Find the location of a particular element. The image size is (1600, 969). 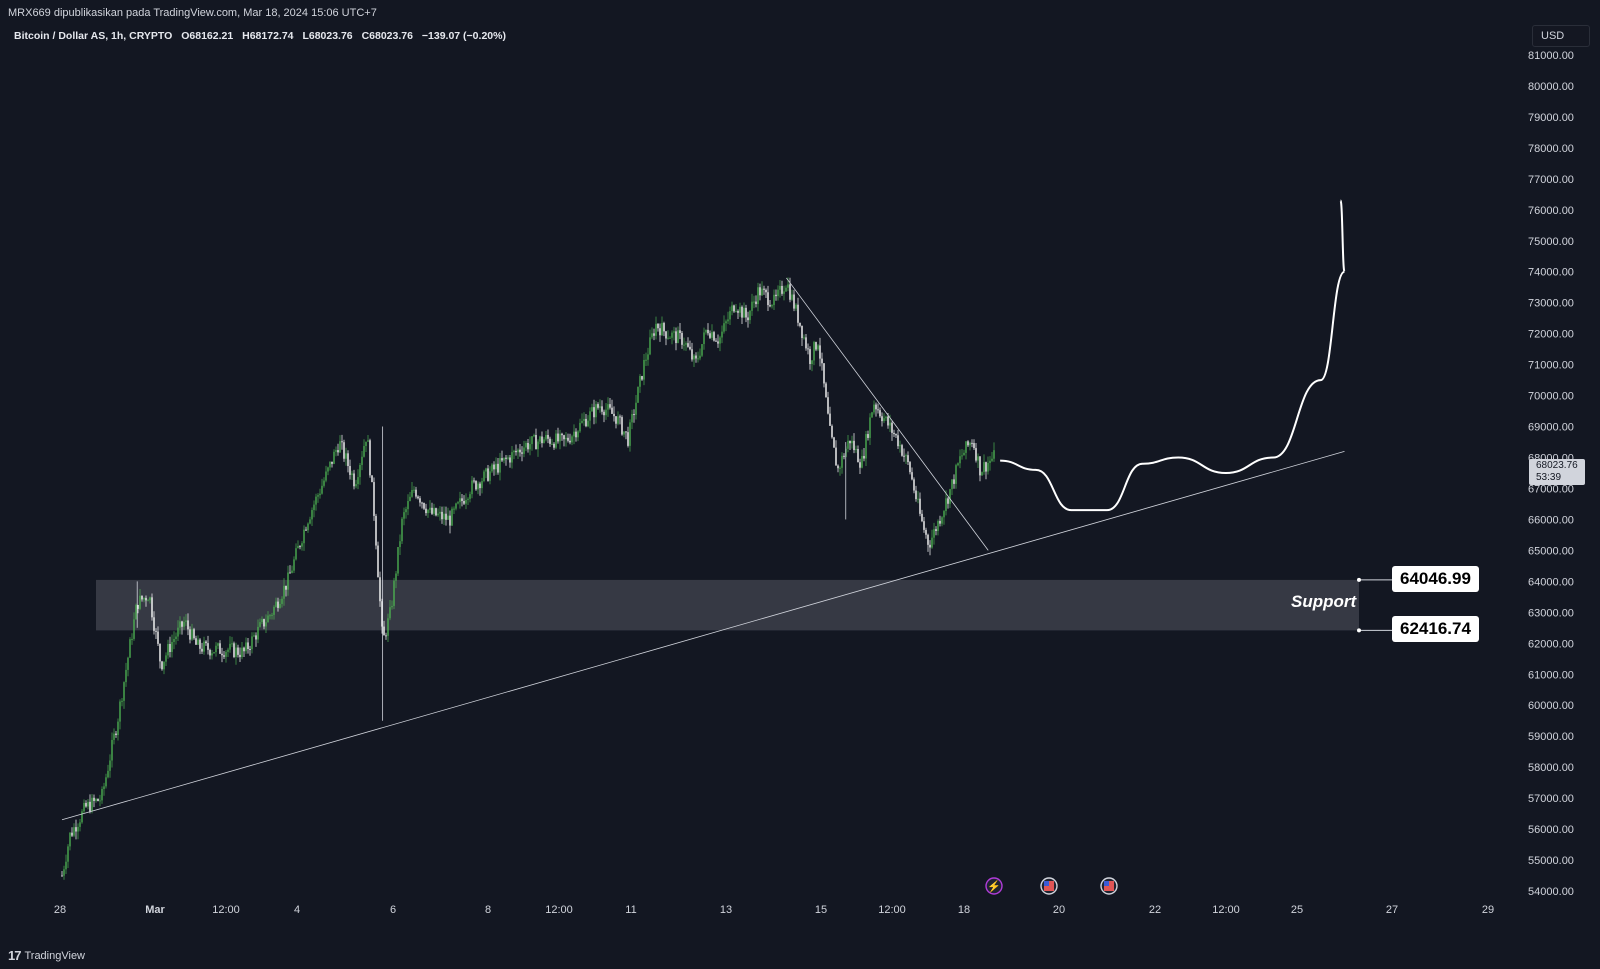

flash-icon is located at coordinates (994, 886).